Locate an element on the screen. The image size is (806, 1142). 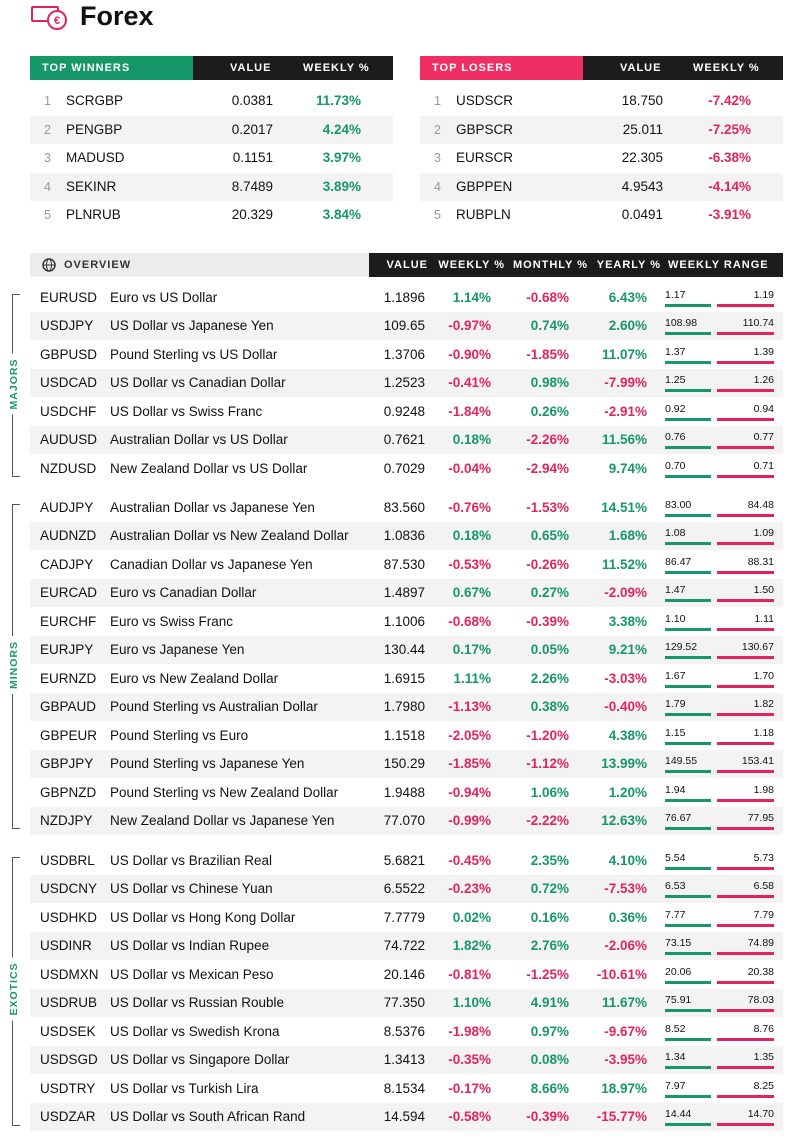
symbol: USDRUB is located at coordinates (69, 1003).